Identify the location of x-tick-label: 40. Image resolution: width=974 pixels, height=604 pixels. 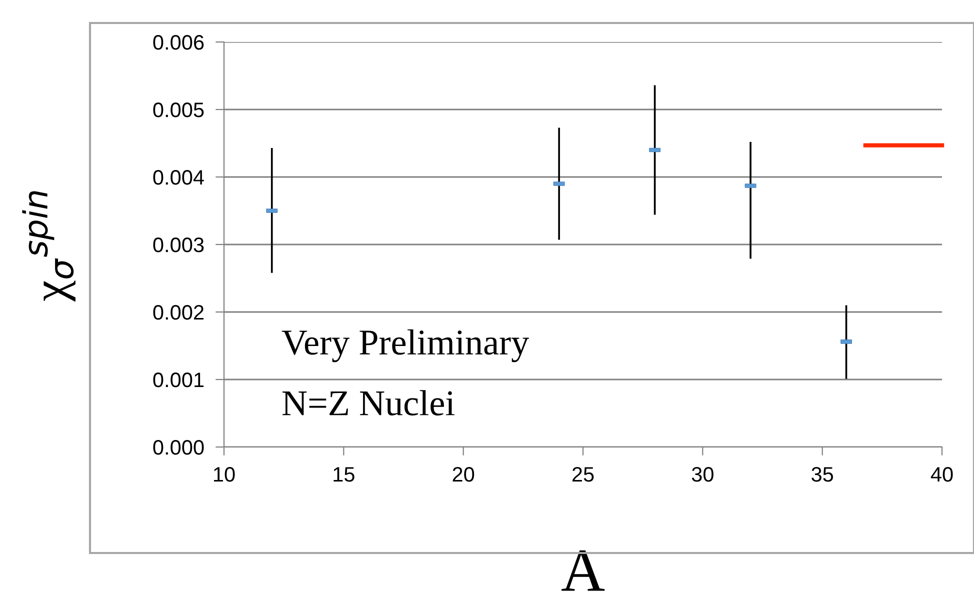
(941, 474).